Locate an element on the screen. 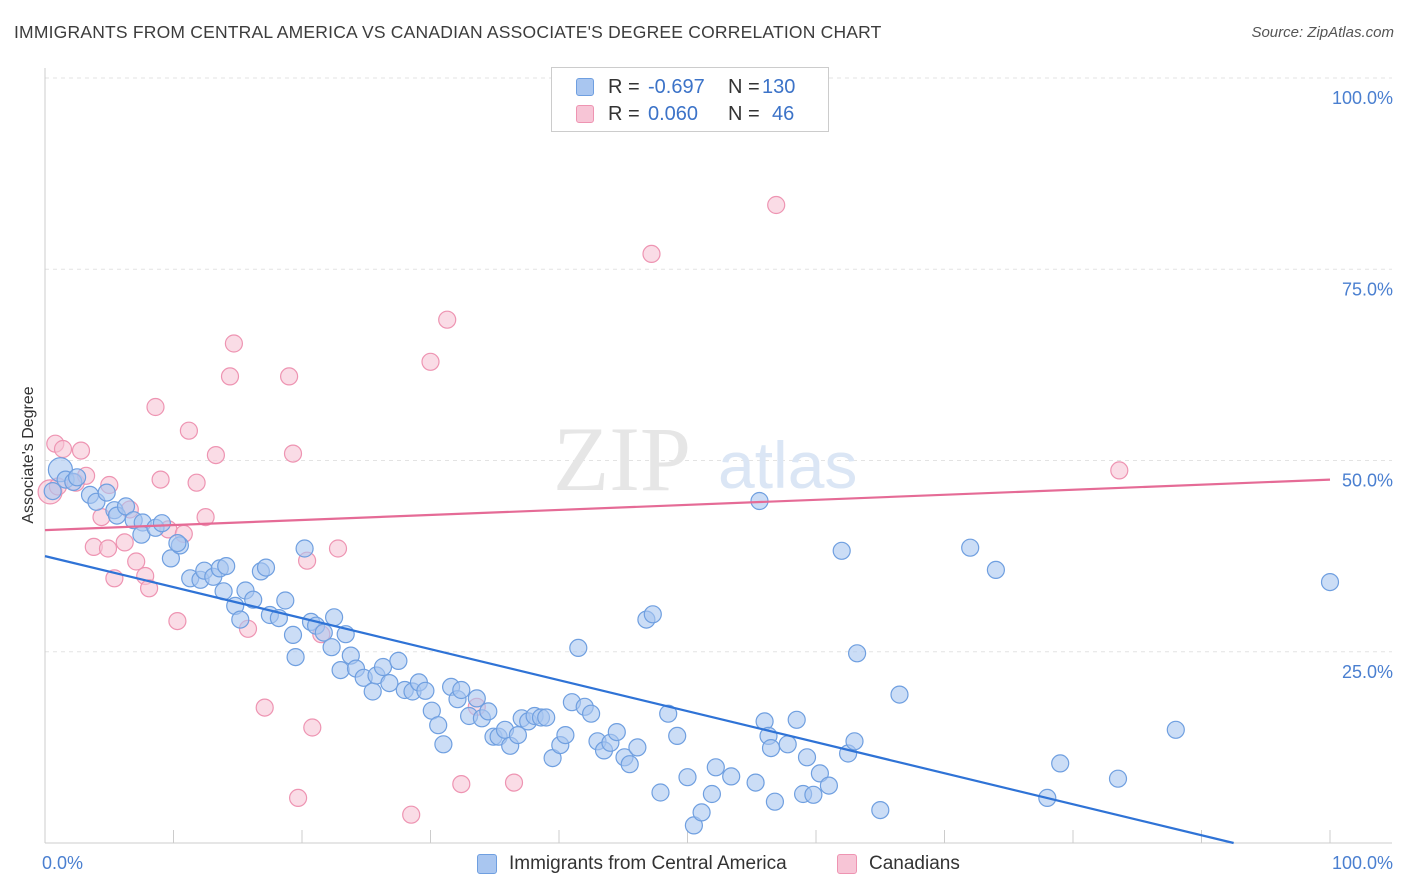  trend-line is located at coordinates (687, 505).